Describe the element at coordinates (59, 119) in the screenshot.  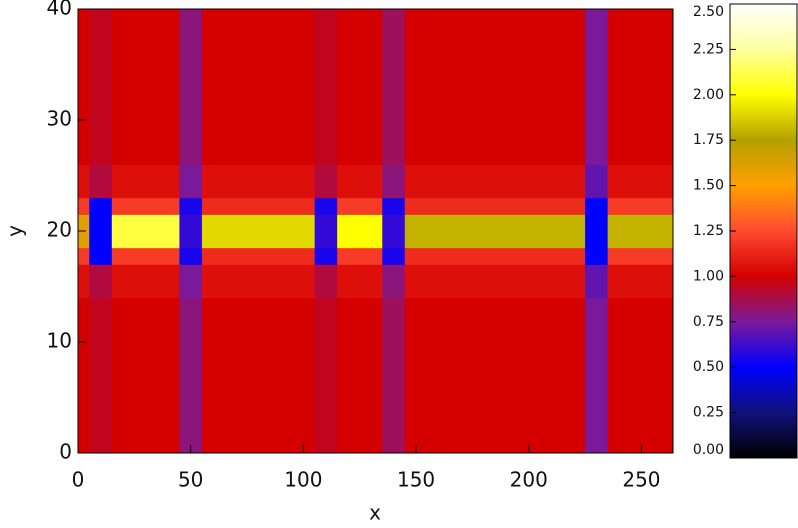
I see `y-tick-label: 30` at that location.